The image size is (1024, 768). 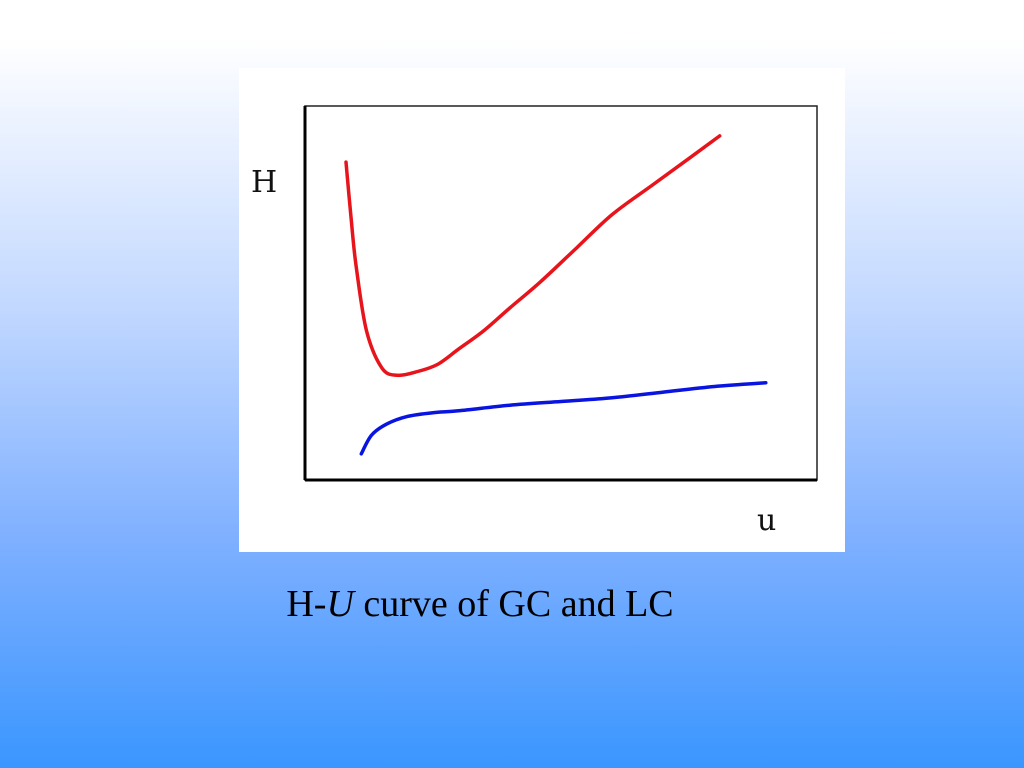 What do you see at coordinates (766, 520) in the screenshot?
I see `x-axis-label: u` at bounding box center [766, 520].